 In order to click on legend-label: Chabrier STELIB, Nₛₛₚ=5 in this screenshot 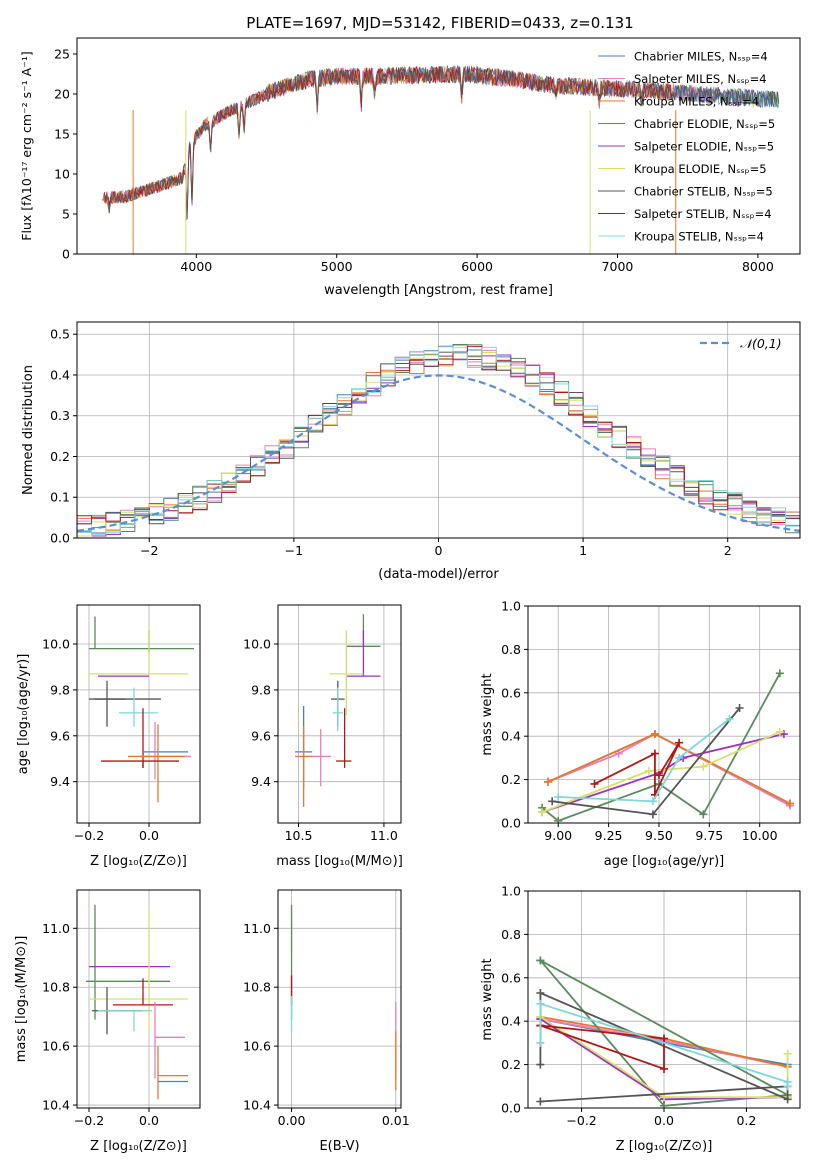, I will do `click(703, 192)`.